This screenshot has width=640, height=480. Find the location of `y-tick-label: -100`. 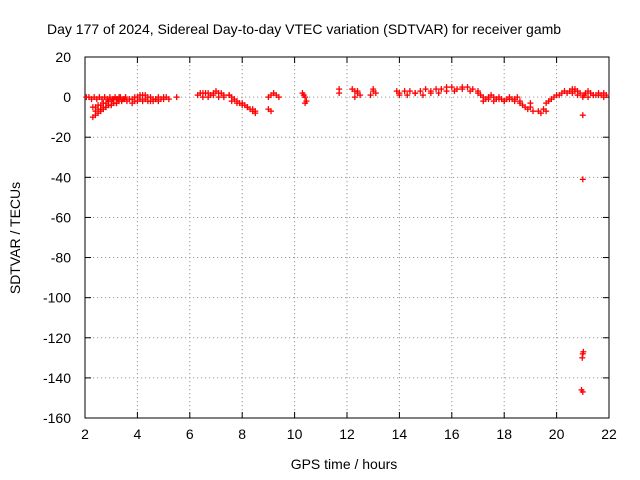

y-tick-label: -100 is located at coordinates (57, 298).